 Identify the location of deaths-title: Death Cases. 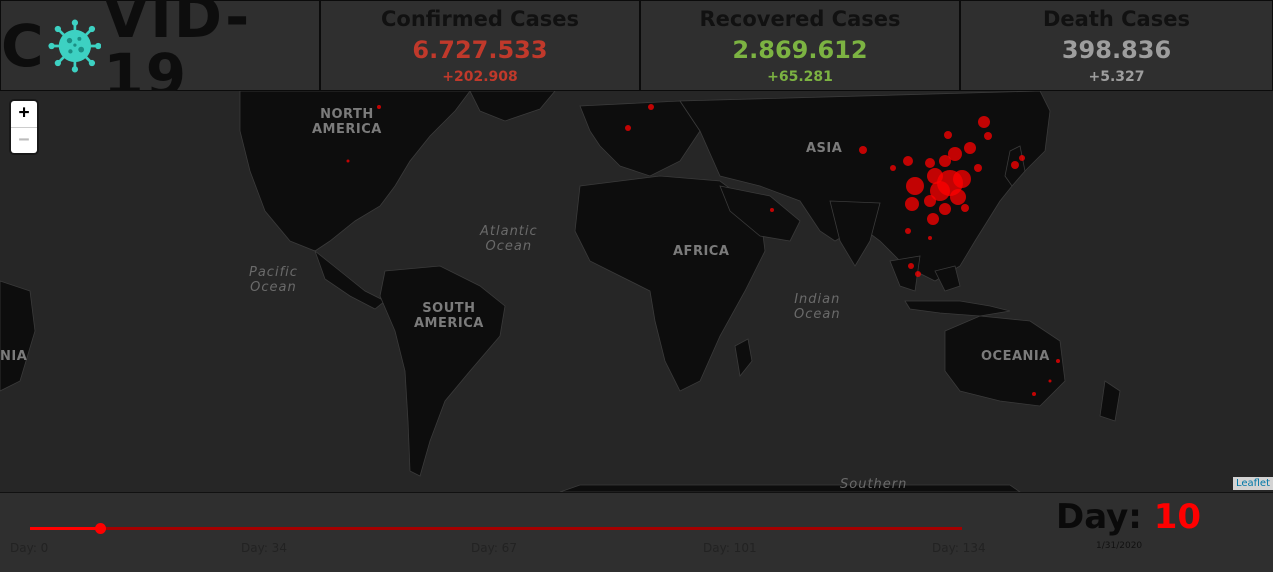
(1116, 19).